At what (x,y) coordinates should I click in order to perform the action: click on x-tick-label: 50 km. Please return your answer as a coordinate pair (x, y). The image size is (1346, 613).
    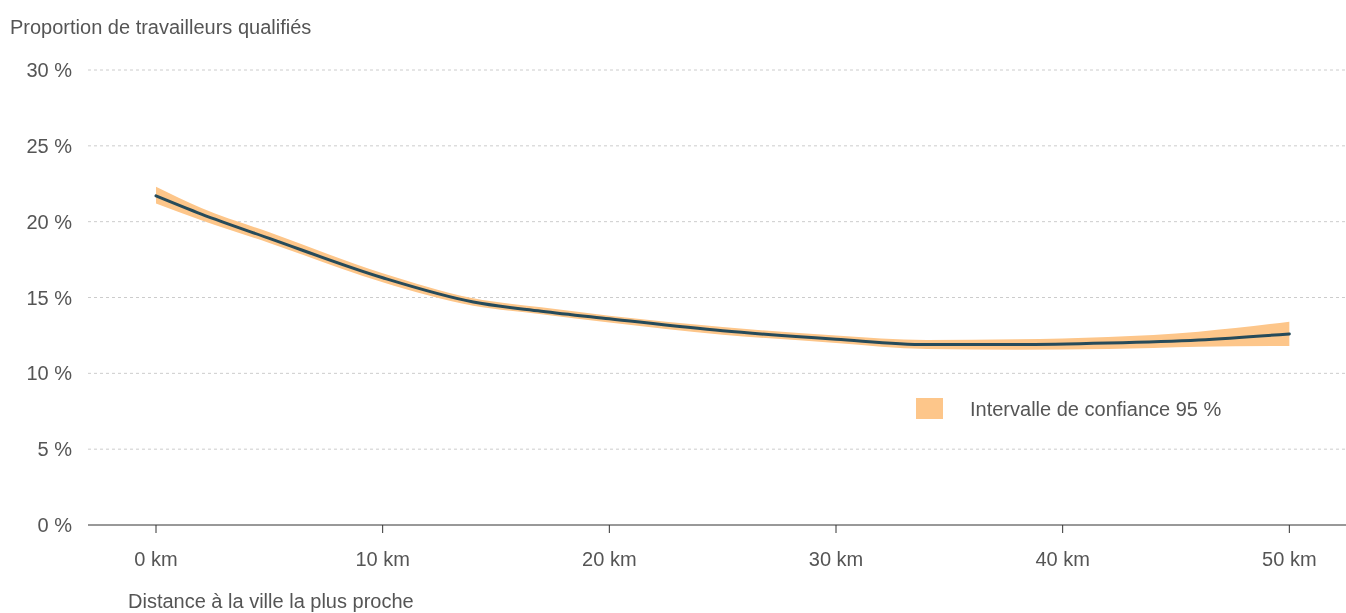
    Looking at the image, I should click on (1289, 559).